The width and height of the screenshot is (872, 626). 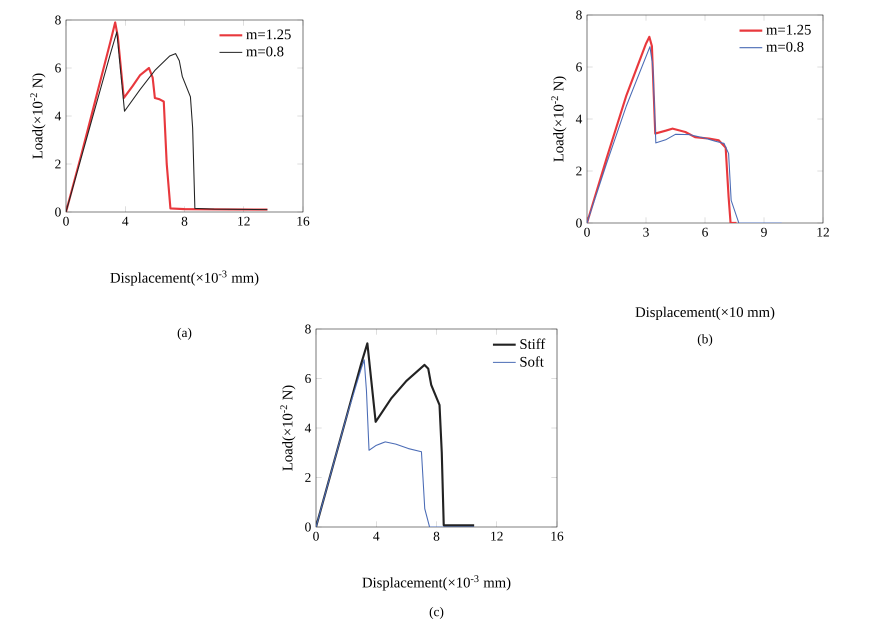 What do you see at coordinates (705, 313) in the screenshot?
I see `x-axis-title: Displacement(×10 mm)` at bounding box center [705, 313].